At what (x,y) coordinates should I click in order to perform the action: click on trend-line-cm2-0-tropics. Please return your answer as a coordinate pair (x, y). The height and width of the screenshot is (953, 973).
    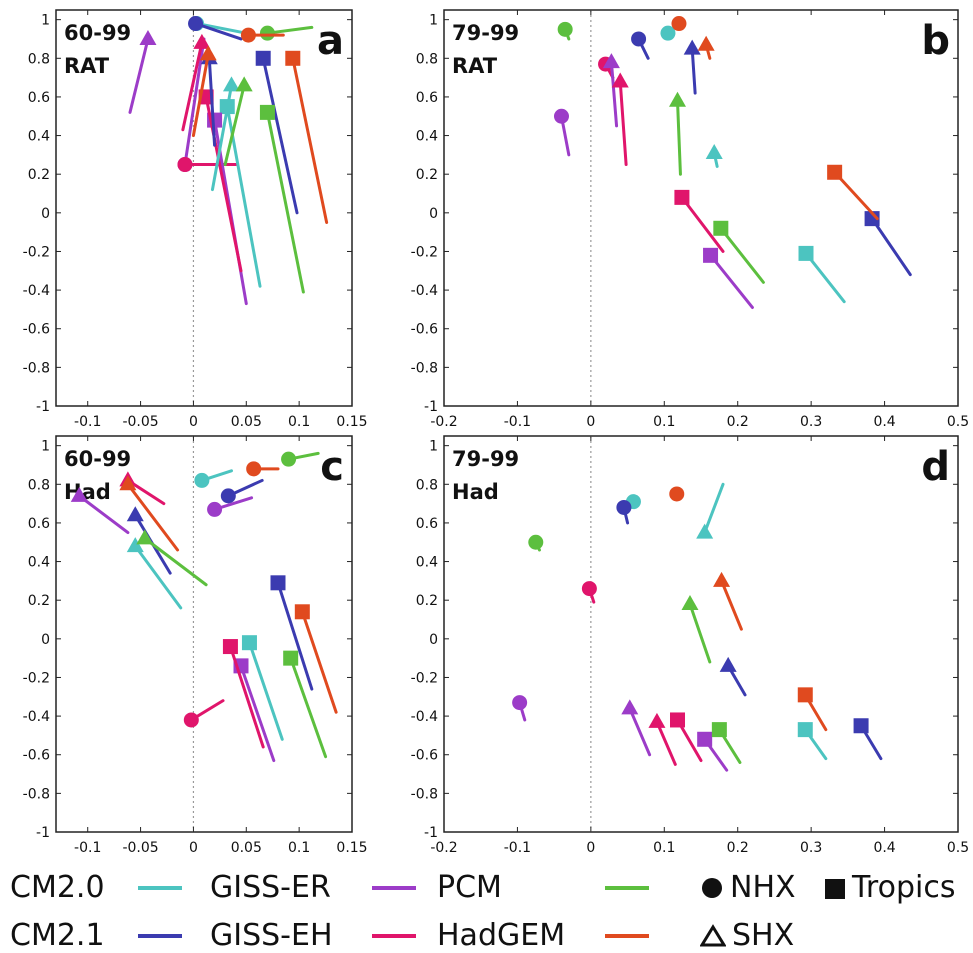
    Looking at the image, I should click on (825, 277).